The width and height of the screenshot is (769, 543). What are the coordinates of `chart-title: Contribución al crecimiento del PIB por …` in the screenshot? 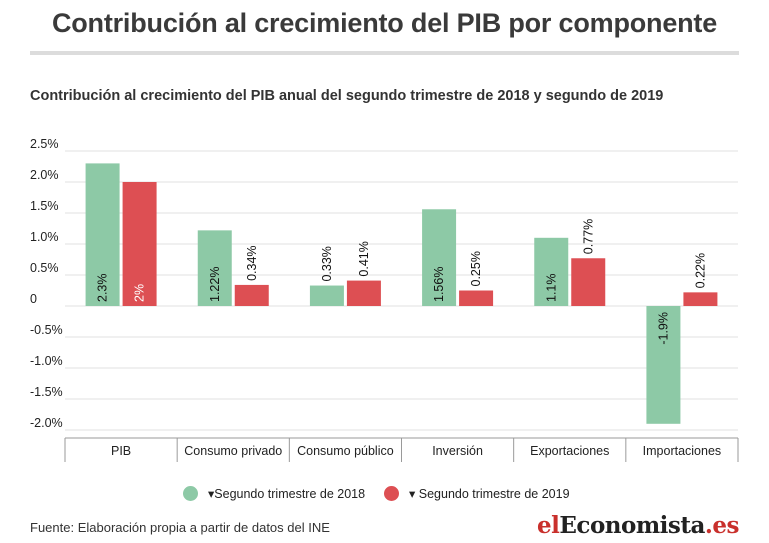 It's located at (384, 23).